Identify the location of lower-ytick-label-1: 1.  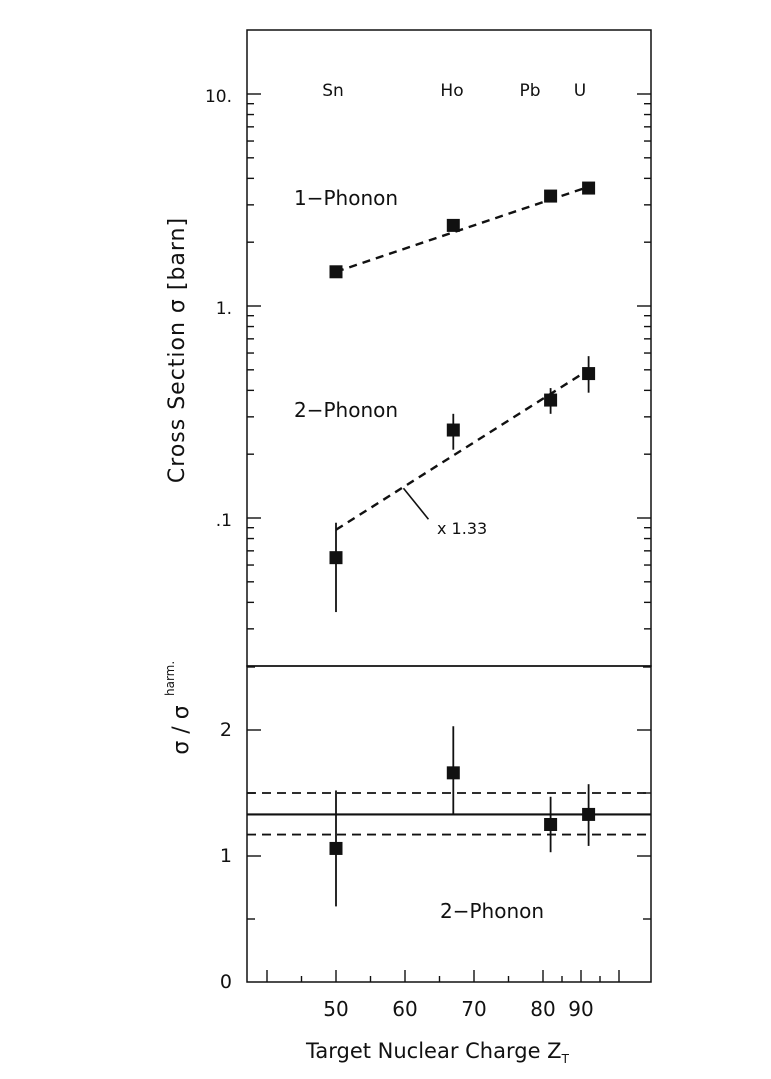
(226, 856).